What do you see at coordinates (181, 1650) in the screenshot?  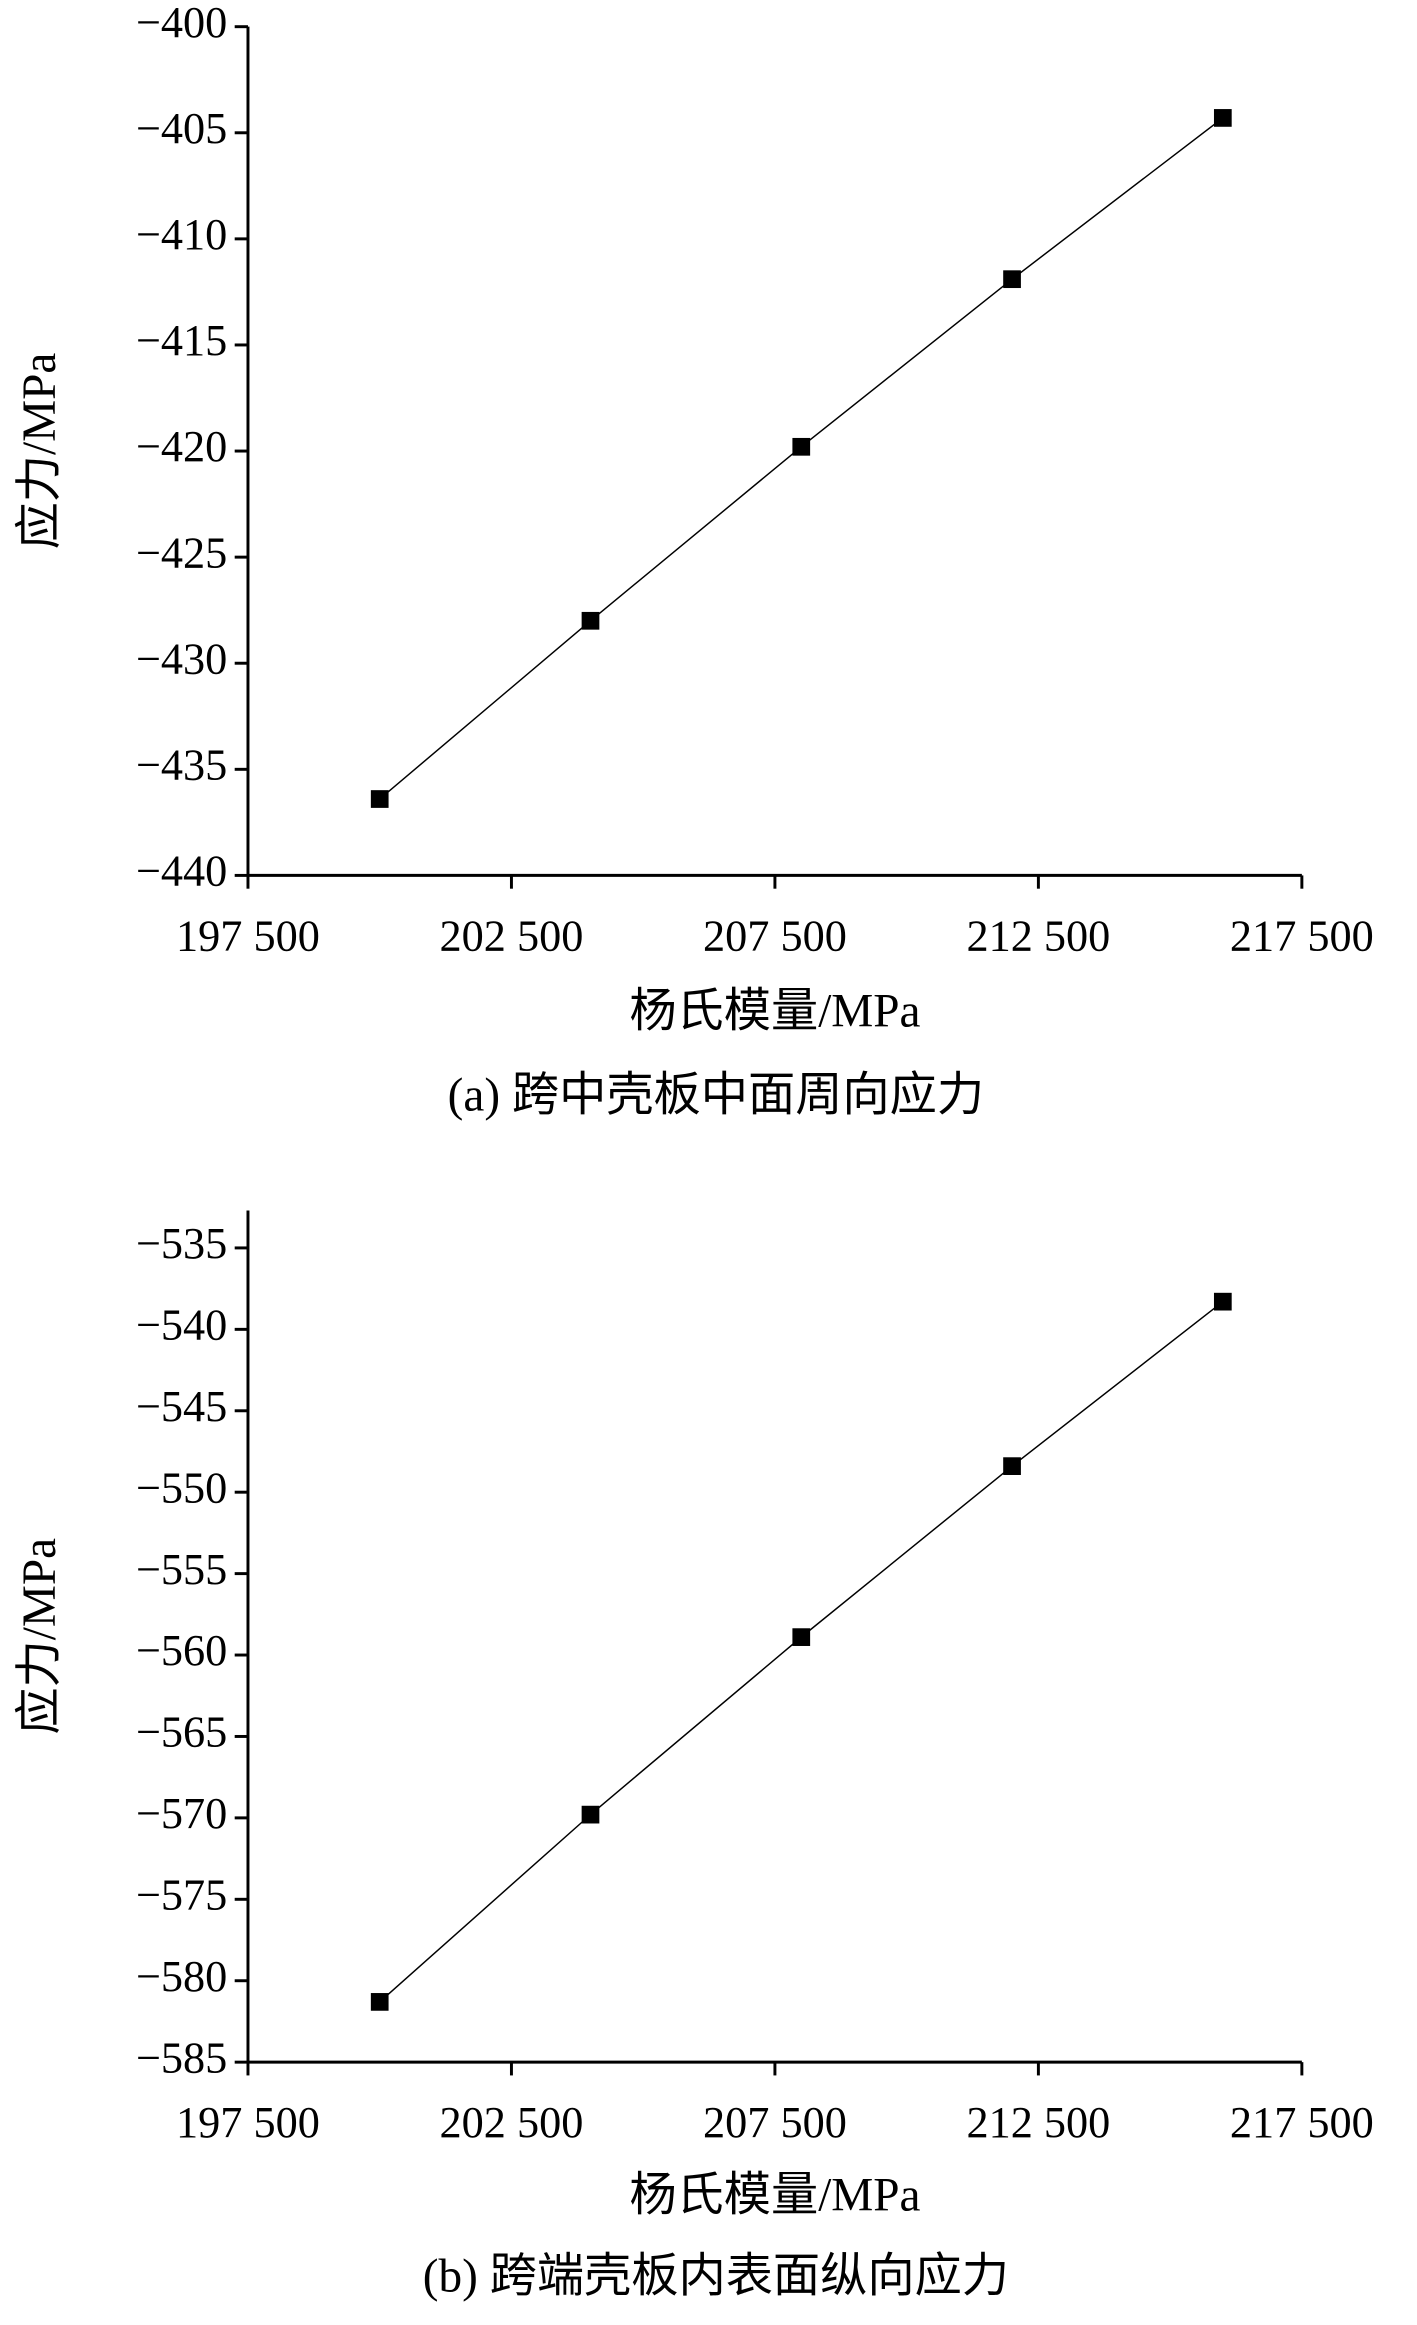 I see `y-tick-label: −560` at bounding box center [181, 1650].